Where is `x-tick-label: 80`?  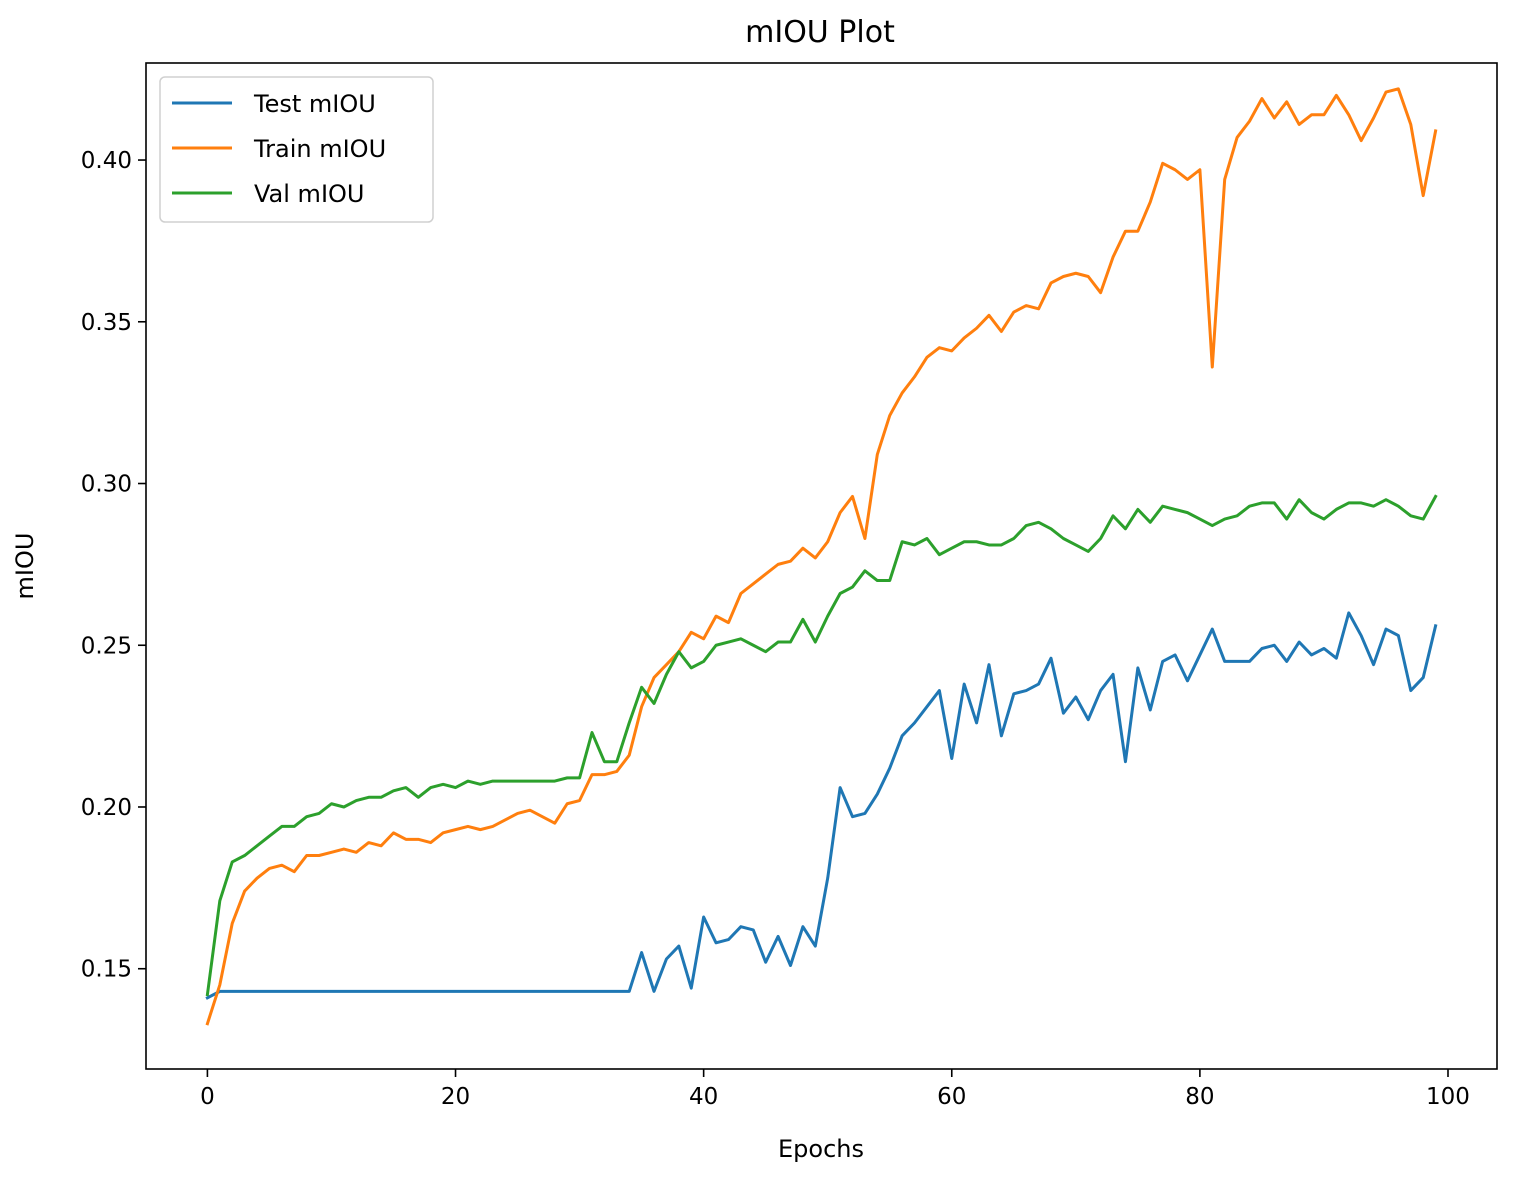 x-tick-label: 80 is located at coordinates (1199, 1097).